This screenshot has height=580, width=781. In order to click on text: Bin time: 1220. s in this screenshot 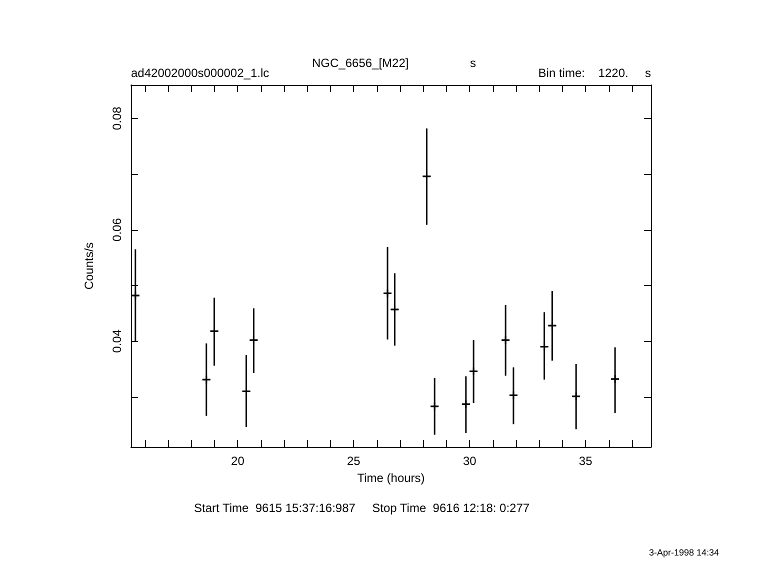, I will do `click(594, 73)`.